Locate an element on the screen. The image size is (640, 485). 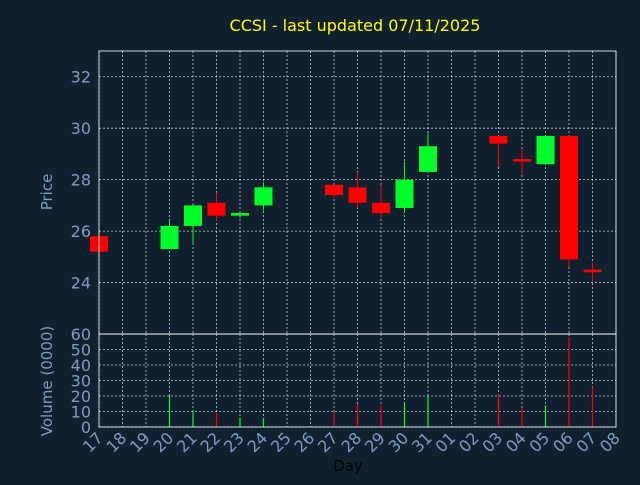
chart-title: CCSI - last updated 07/11/2025 is located at coordinates (355, 25).